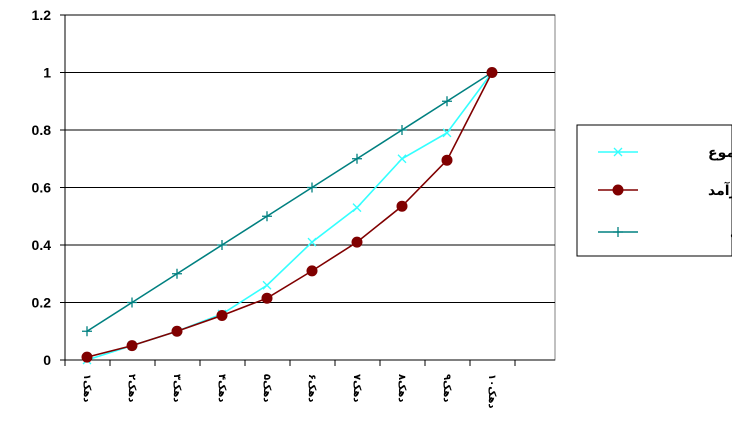 The image size is (732, 427). I want to click on x-tick-label: دهک۷, so click(356, 388).